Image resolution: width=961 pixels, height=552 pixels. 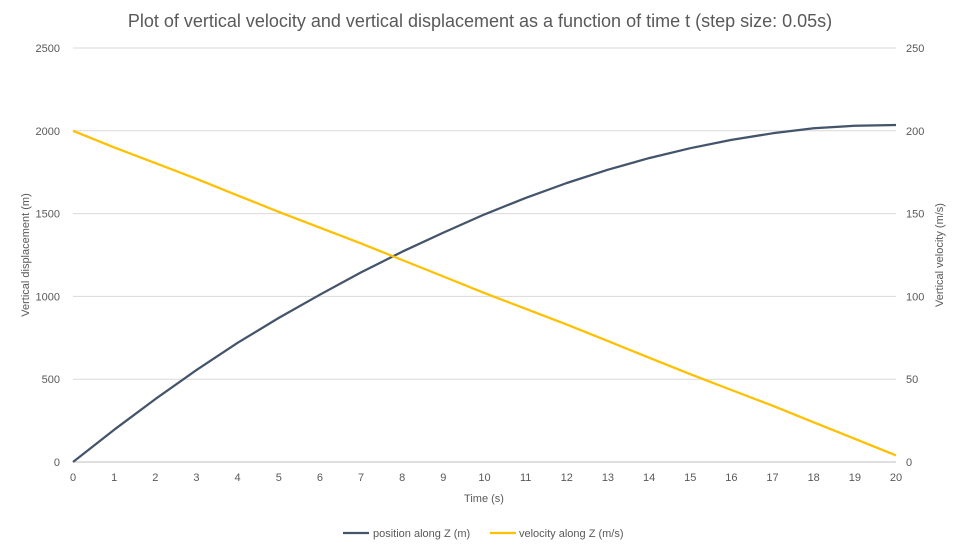 I want to click on y-right-tick-label: 50, so click(x=912, y=380).